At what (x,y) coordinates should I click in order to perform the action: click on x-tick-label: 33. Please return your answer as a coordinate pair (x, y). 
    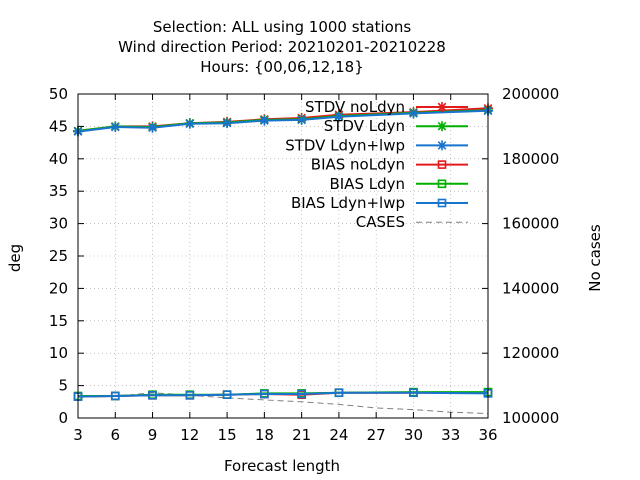
    Looking at the image, I should click on (450, 435).